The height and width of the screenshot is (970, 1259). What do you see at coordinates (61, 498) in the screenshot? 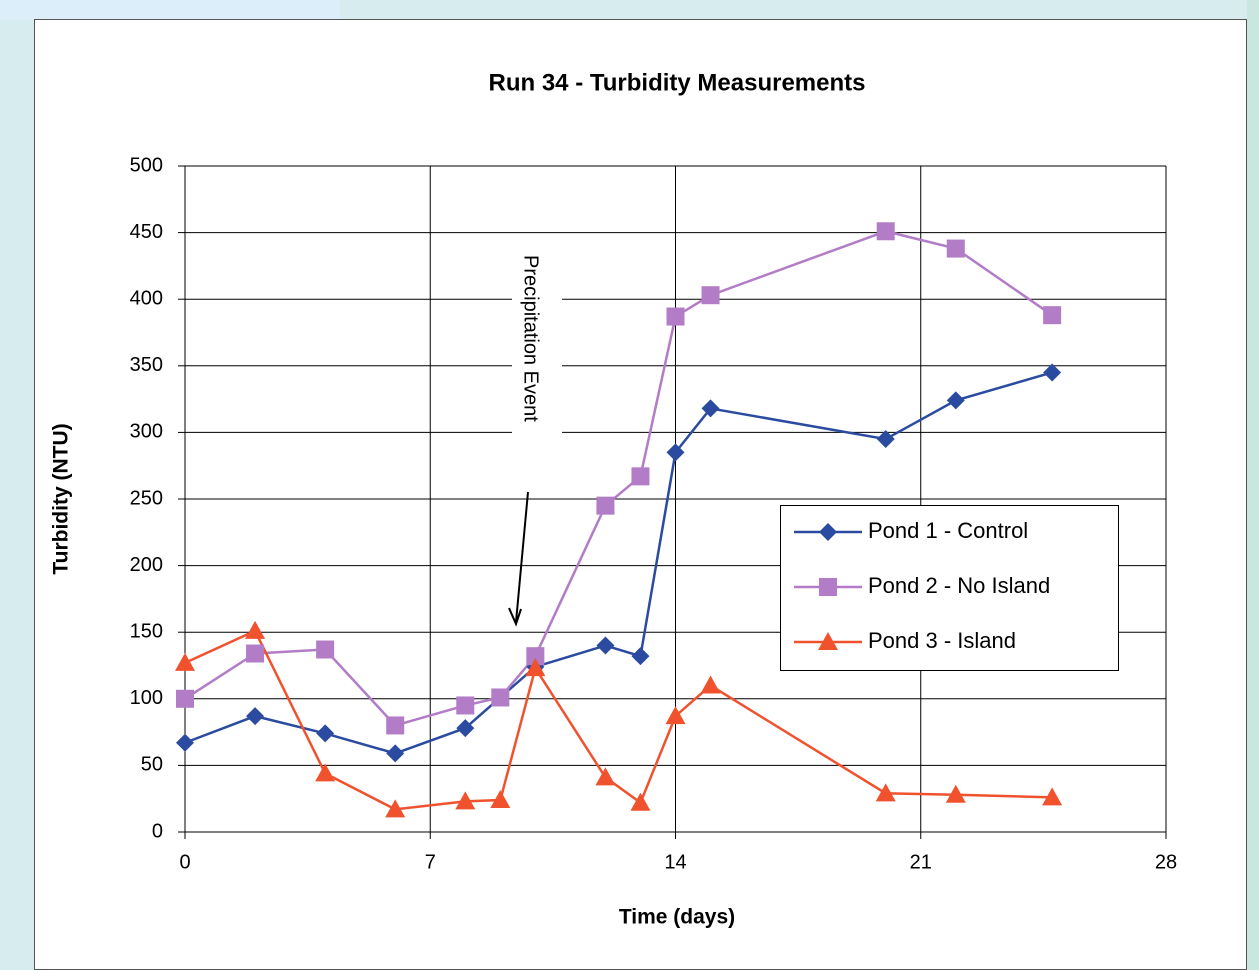
I see `y-axis-label: Turbidity (NTU)` at bounding box center [61, 498].